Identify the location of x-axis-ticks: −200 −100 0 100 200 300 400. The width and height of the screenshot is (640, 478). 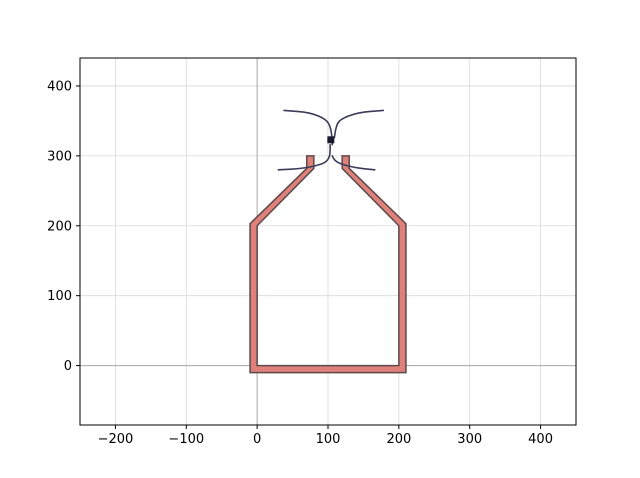
(325, 436).